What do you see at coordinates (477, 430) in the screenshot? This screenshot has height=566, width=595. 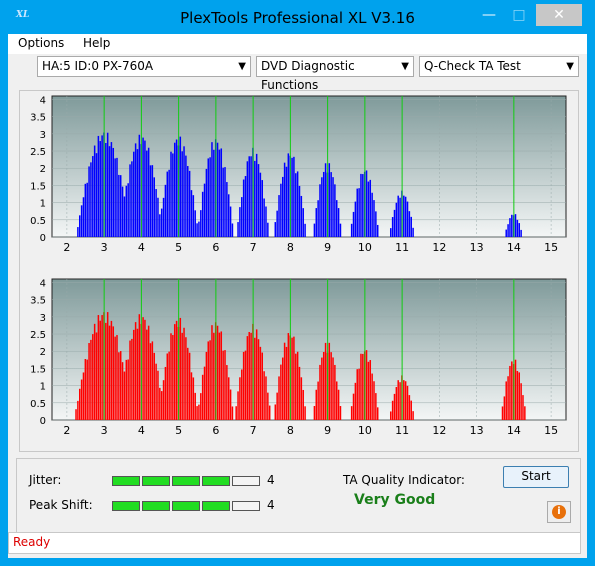 I see `x-tick-label: 13` at bounding box center [477, 430].